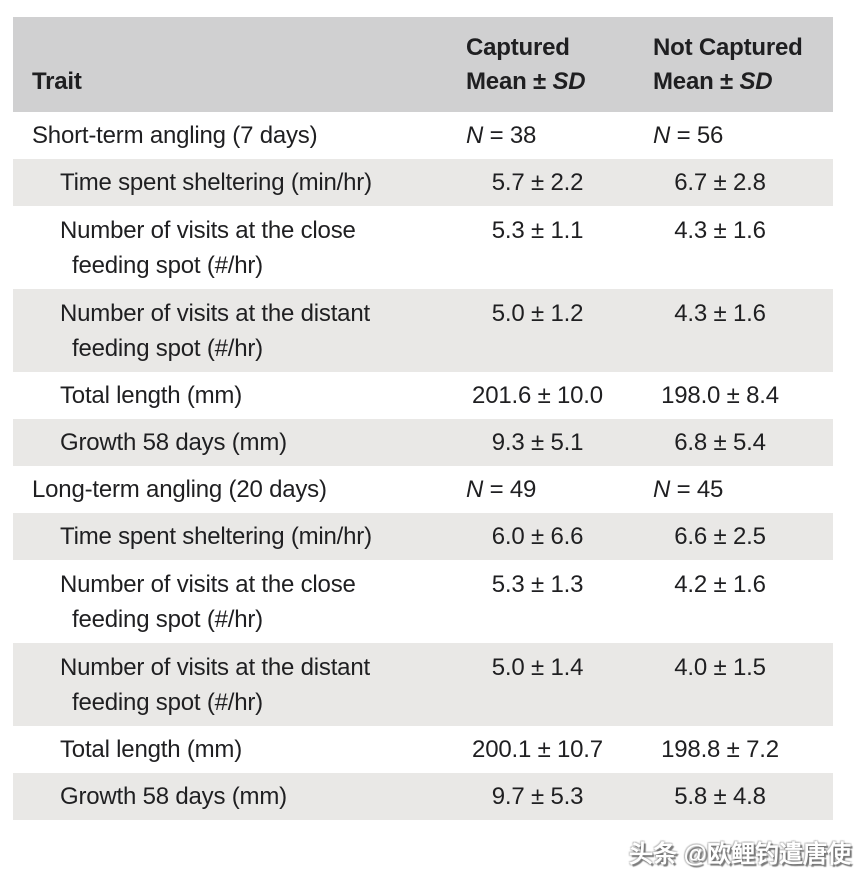 This screenshot has width=865, height=884. Describe the element at coordinates (537, 536) in the screenshot. I see `captured-cell: 6.0 ± 6.6` at that location.